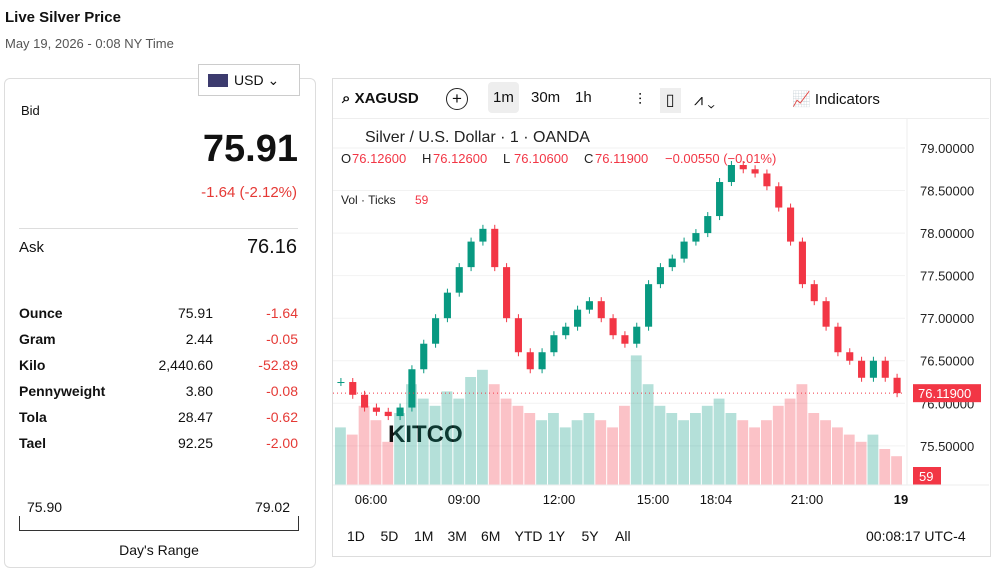 Image resolution: width=1000 pixels, height=568 pixels. Describe the element at coordinates (720, 158) in the screenshot. I see `ohlc-change: −0.00550 (−0.01%)` at that location.